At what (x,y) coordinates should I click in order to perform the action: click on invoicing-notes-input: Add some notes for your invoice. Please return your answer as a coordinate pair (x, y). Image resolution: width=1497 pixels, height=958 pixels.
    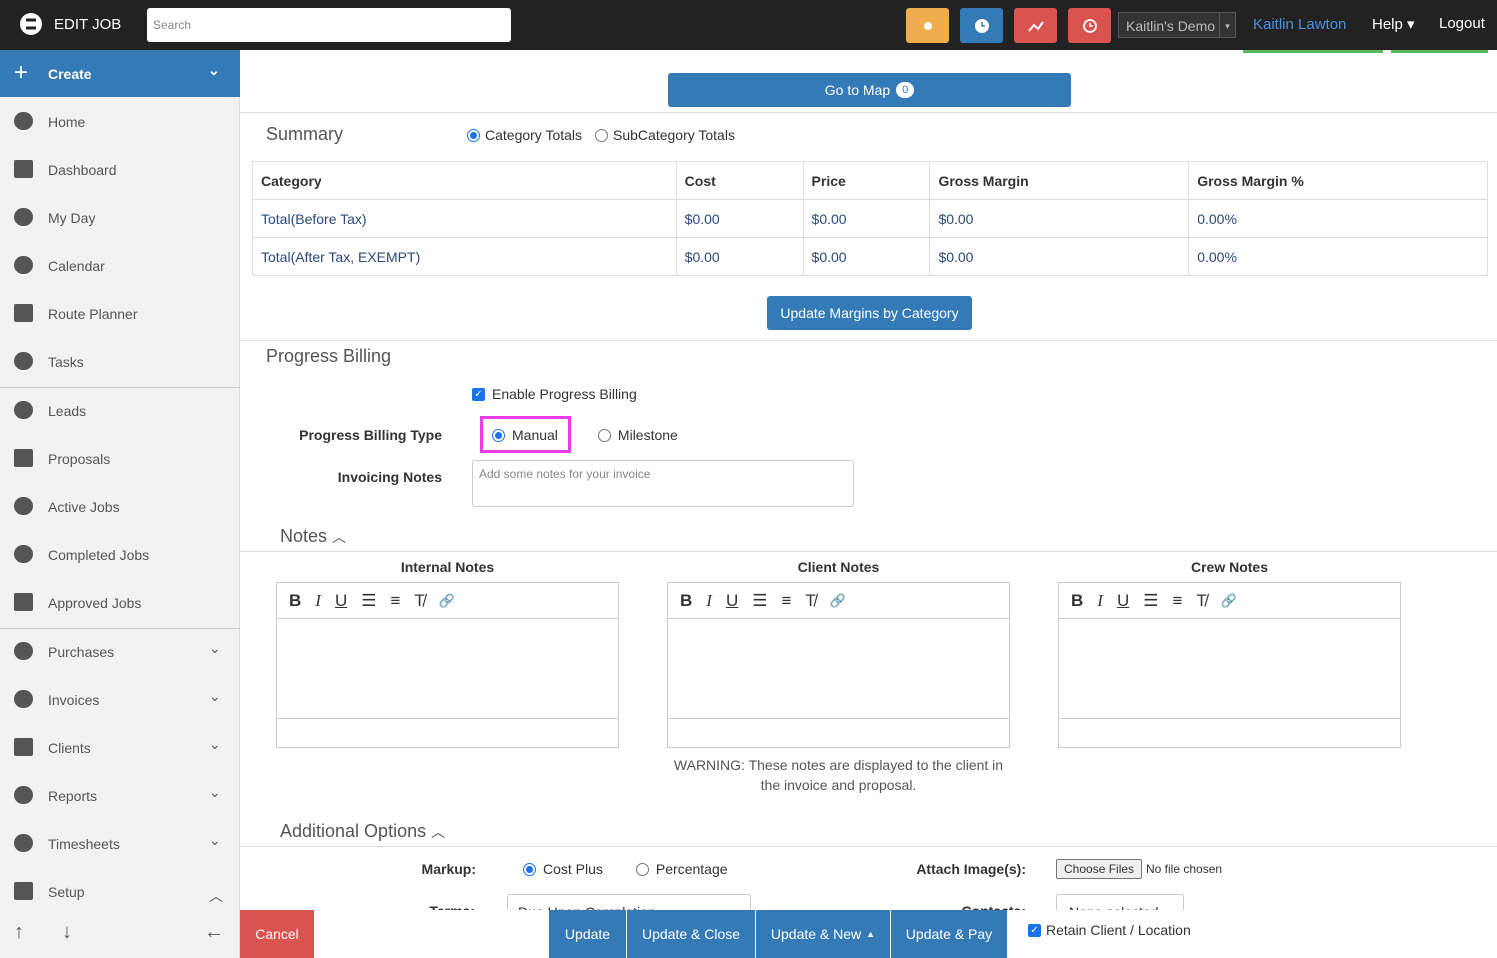
    Looking at the image, I should click on (663, 483).